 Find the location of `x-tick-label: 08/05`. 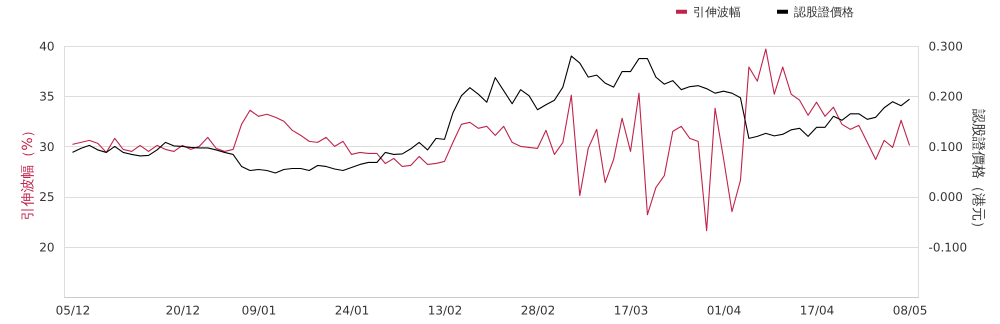

x-tick-label: 08/05 is located at coordinates (910, 311).